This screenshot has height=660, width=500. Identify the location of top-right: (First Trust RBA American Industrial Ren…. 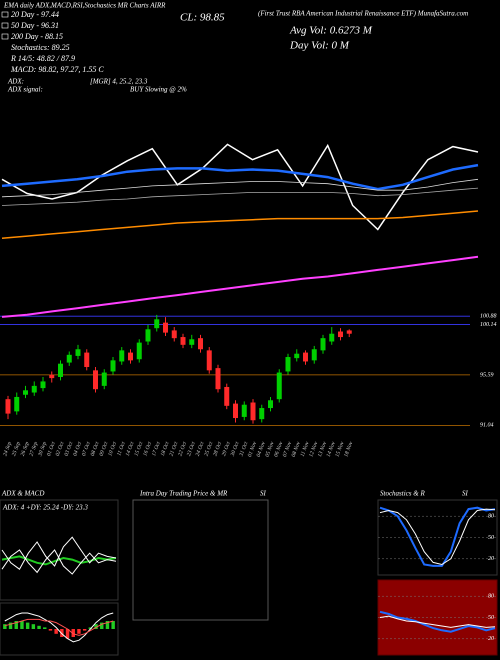
(363, 14).